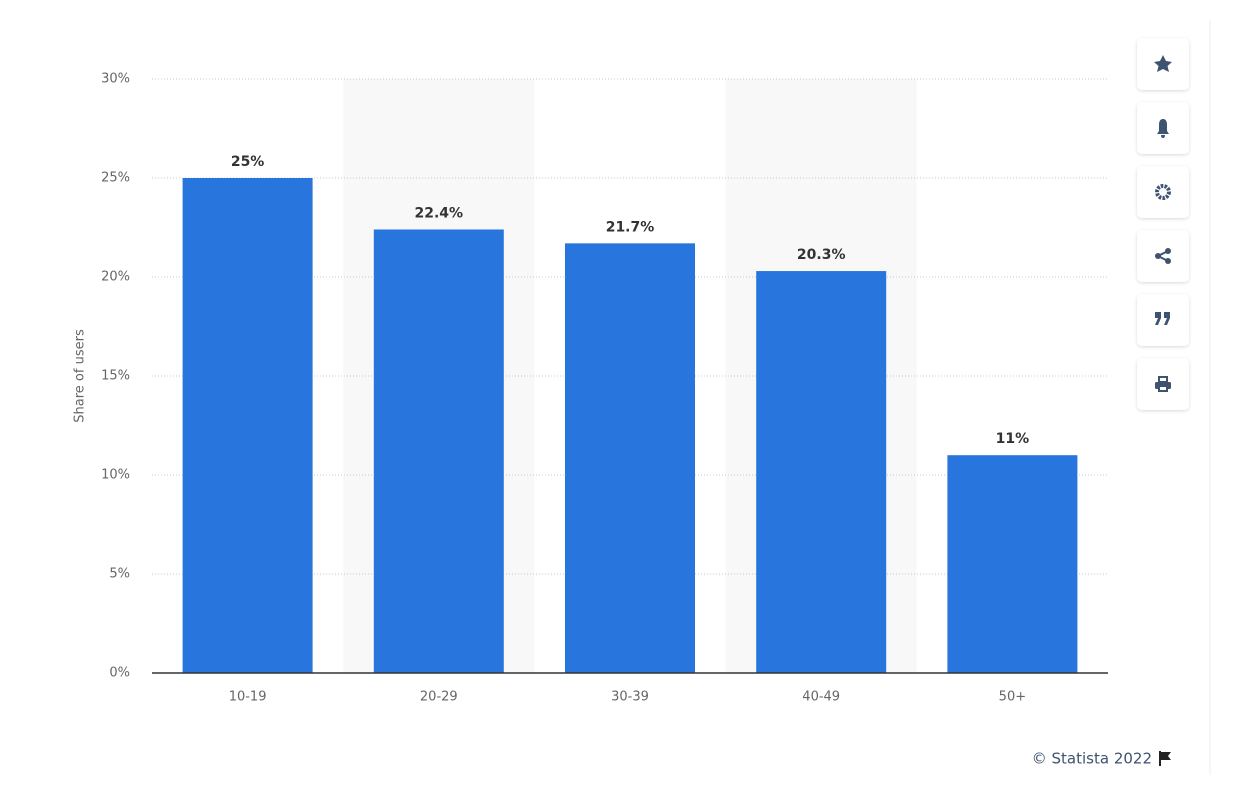 The height and width of the screenshot is (804, 1240). What do you see at coordinates (115, 376) in the screenshot?
I see `y-tick-label: 15%` at bounding box center [115, 376].